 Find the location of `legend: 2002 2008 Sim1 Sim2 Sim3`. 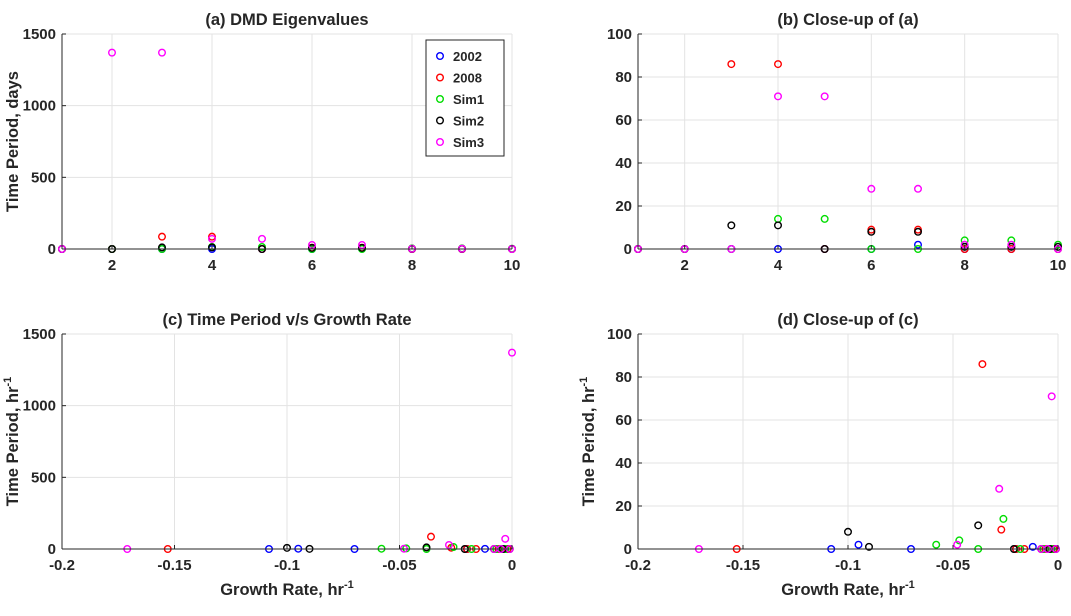

legend: 2002 2008 Sim1 Sim2 Sim3 is located at coordinates (465, 98).